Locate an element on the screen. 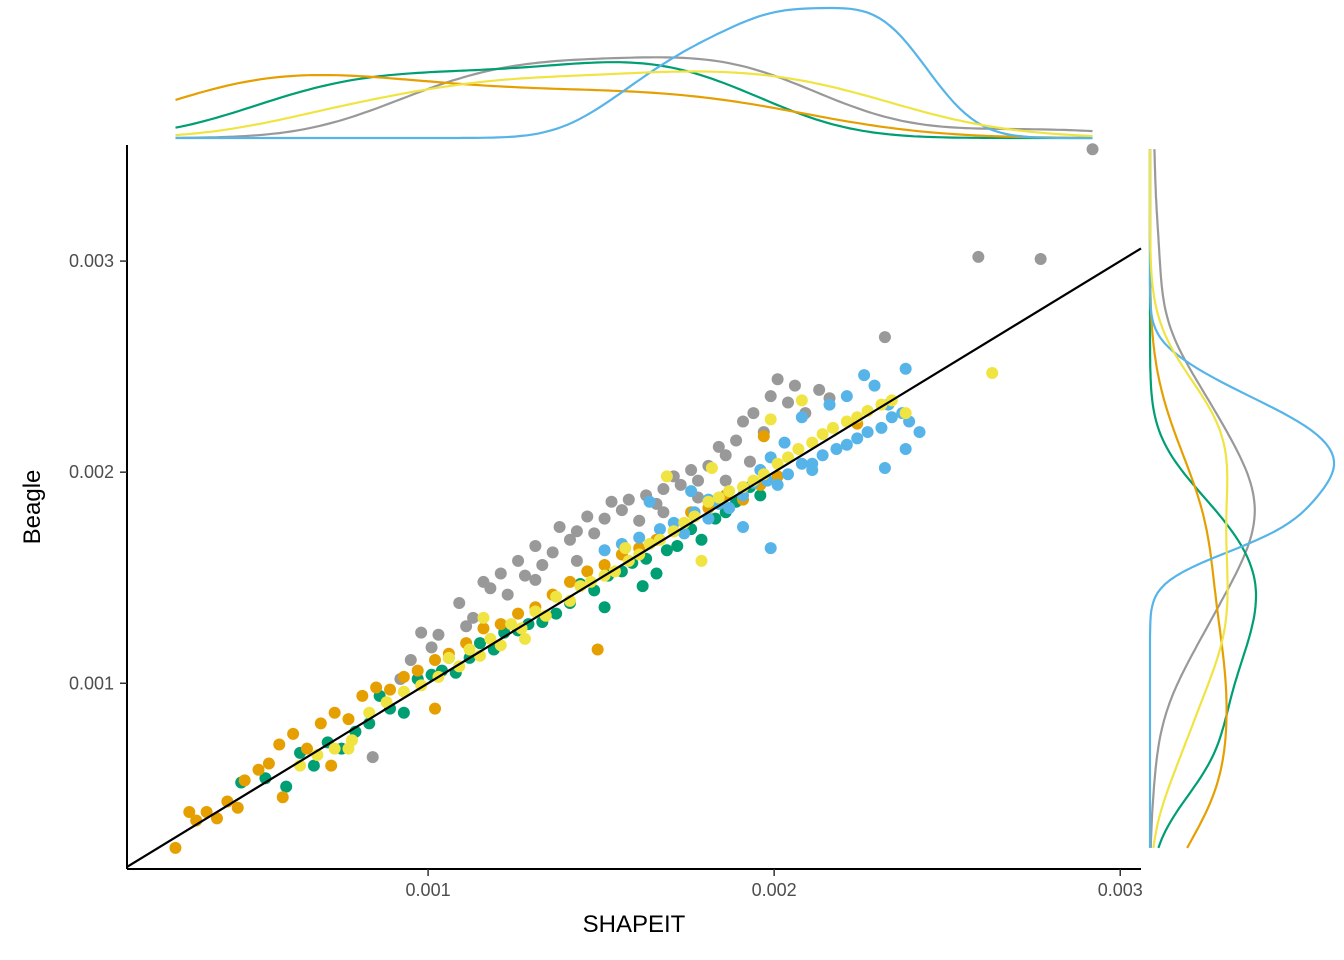 This screenshot has width=1344, height=960. x-axis-title: SHAPEIT is located at coordinates (634, 924).